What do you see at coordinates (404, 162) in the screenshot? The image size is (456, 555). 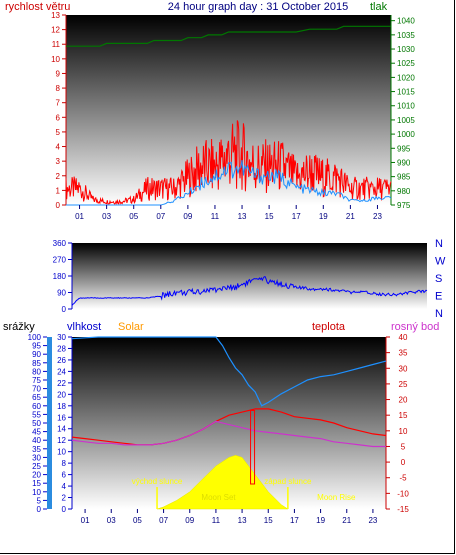 I see `pressure-tick-label: 990` at bounding box center [404, 162].